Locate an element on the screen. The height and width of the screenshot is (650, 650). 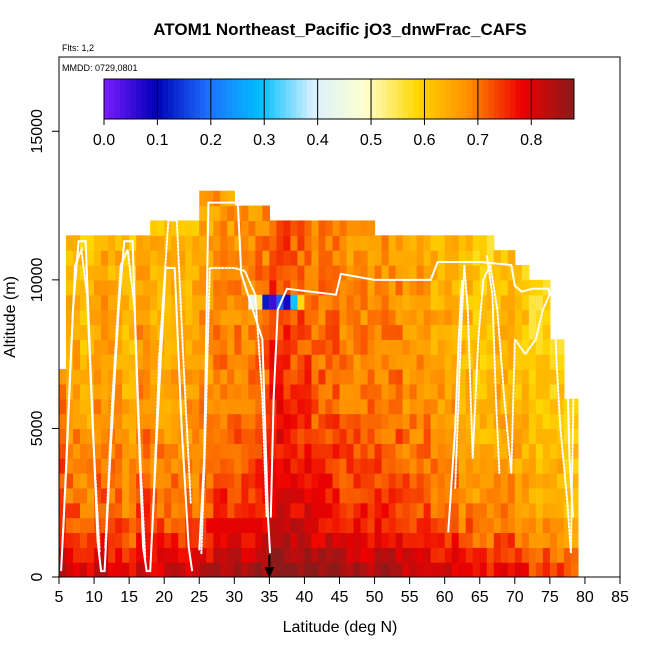
colorbar-tick-label: 0.8 is located at coordinates (531, 140).